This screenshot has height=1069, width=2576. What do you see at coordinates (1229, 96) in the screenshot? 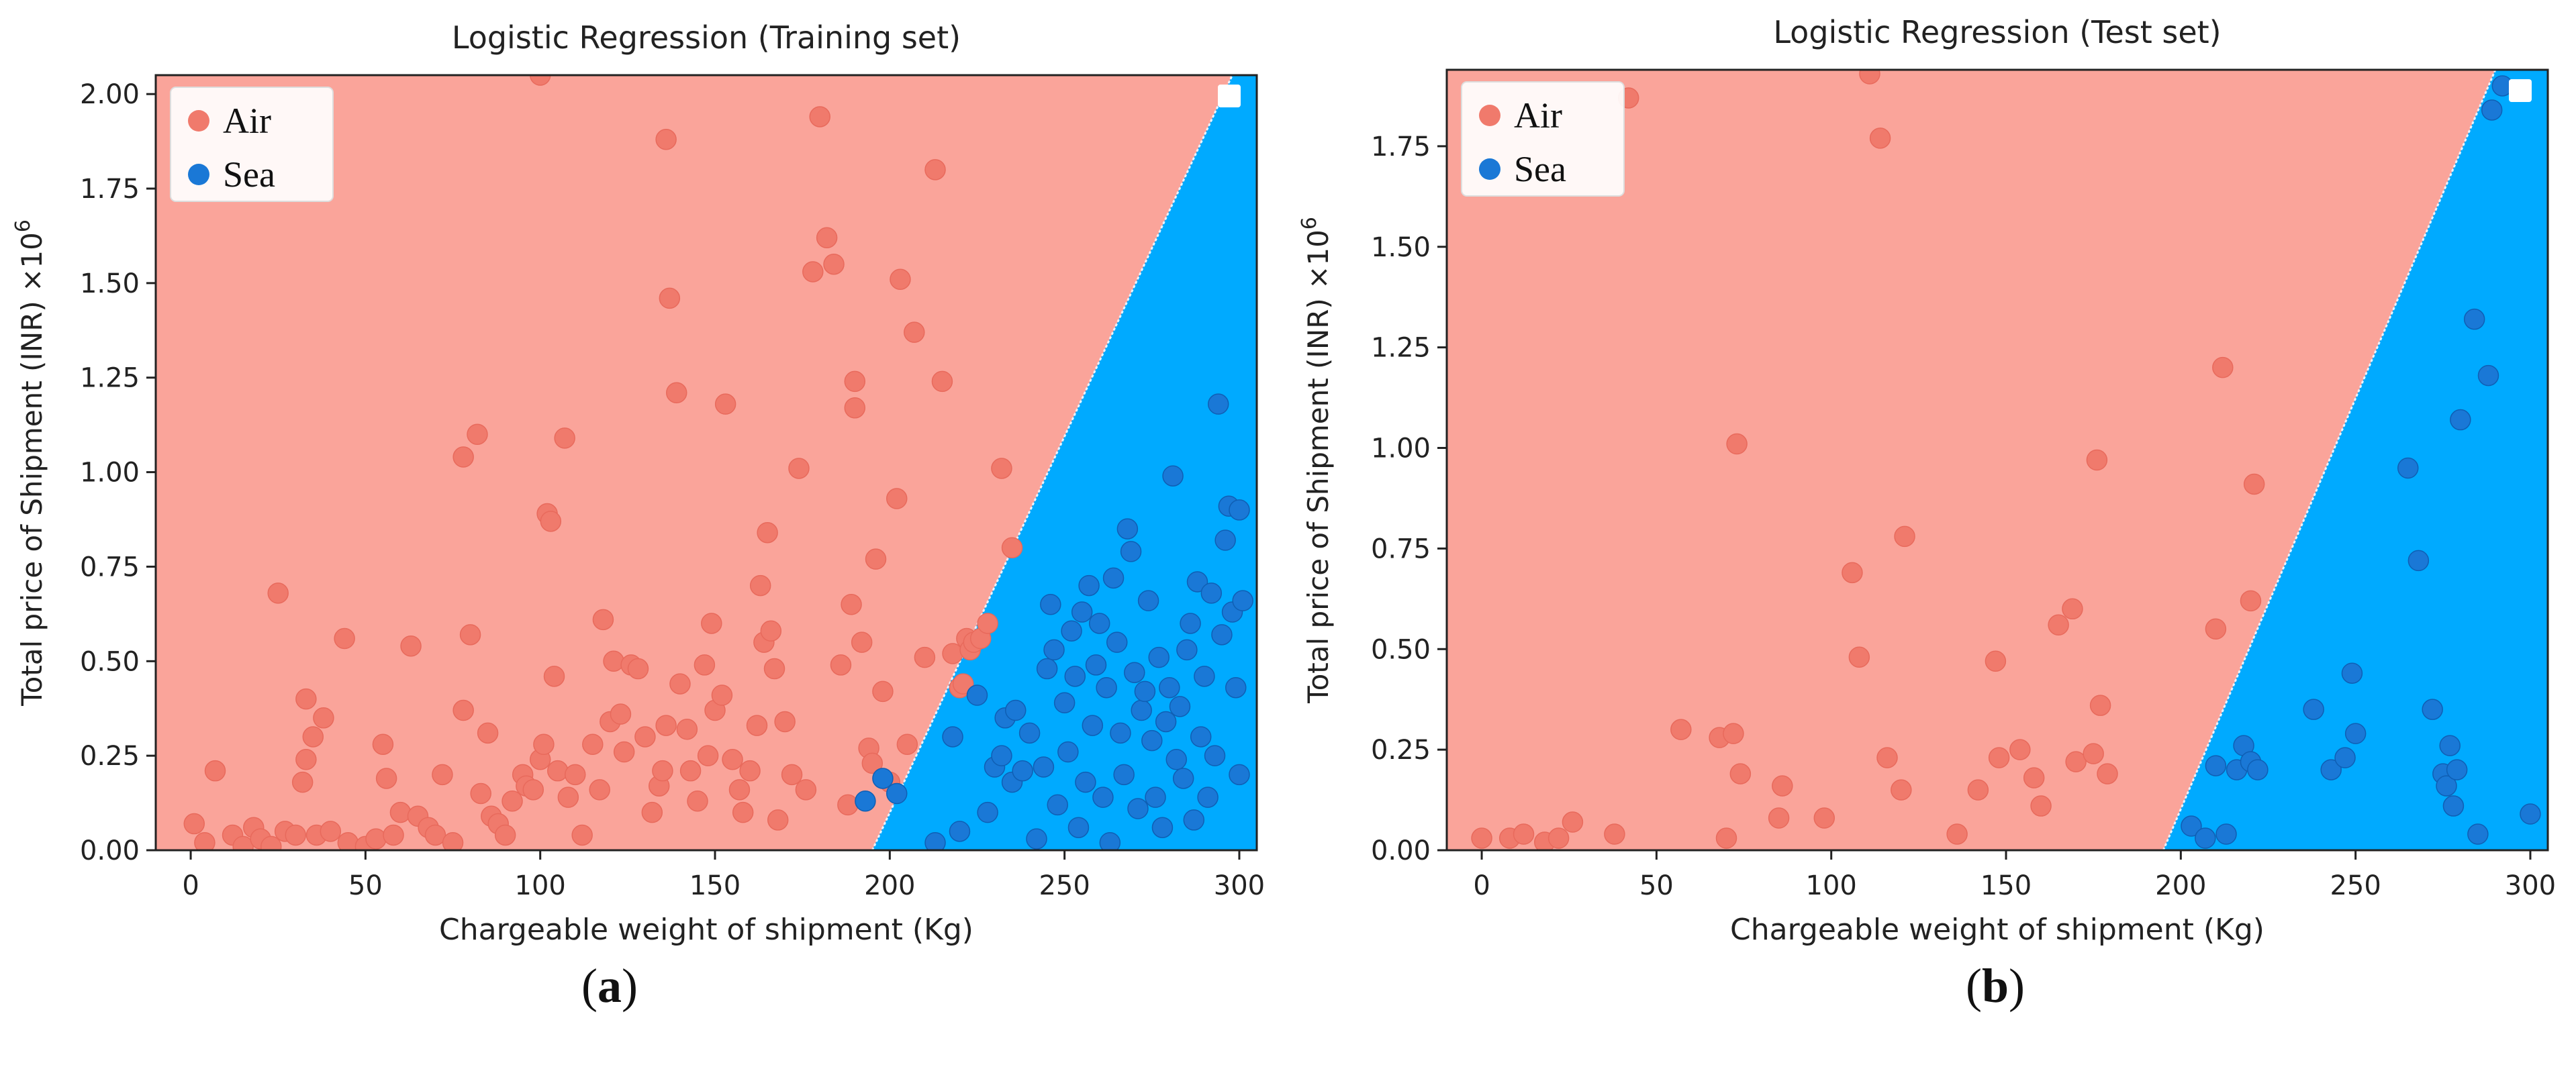
I see `corner-marker` at bounding box center [1229, 96].